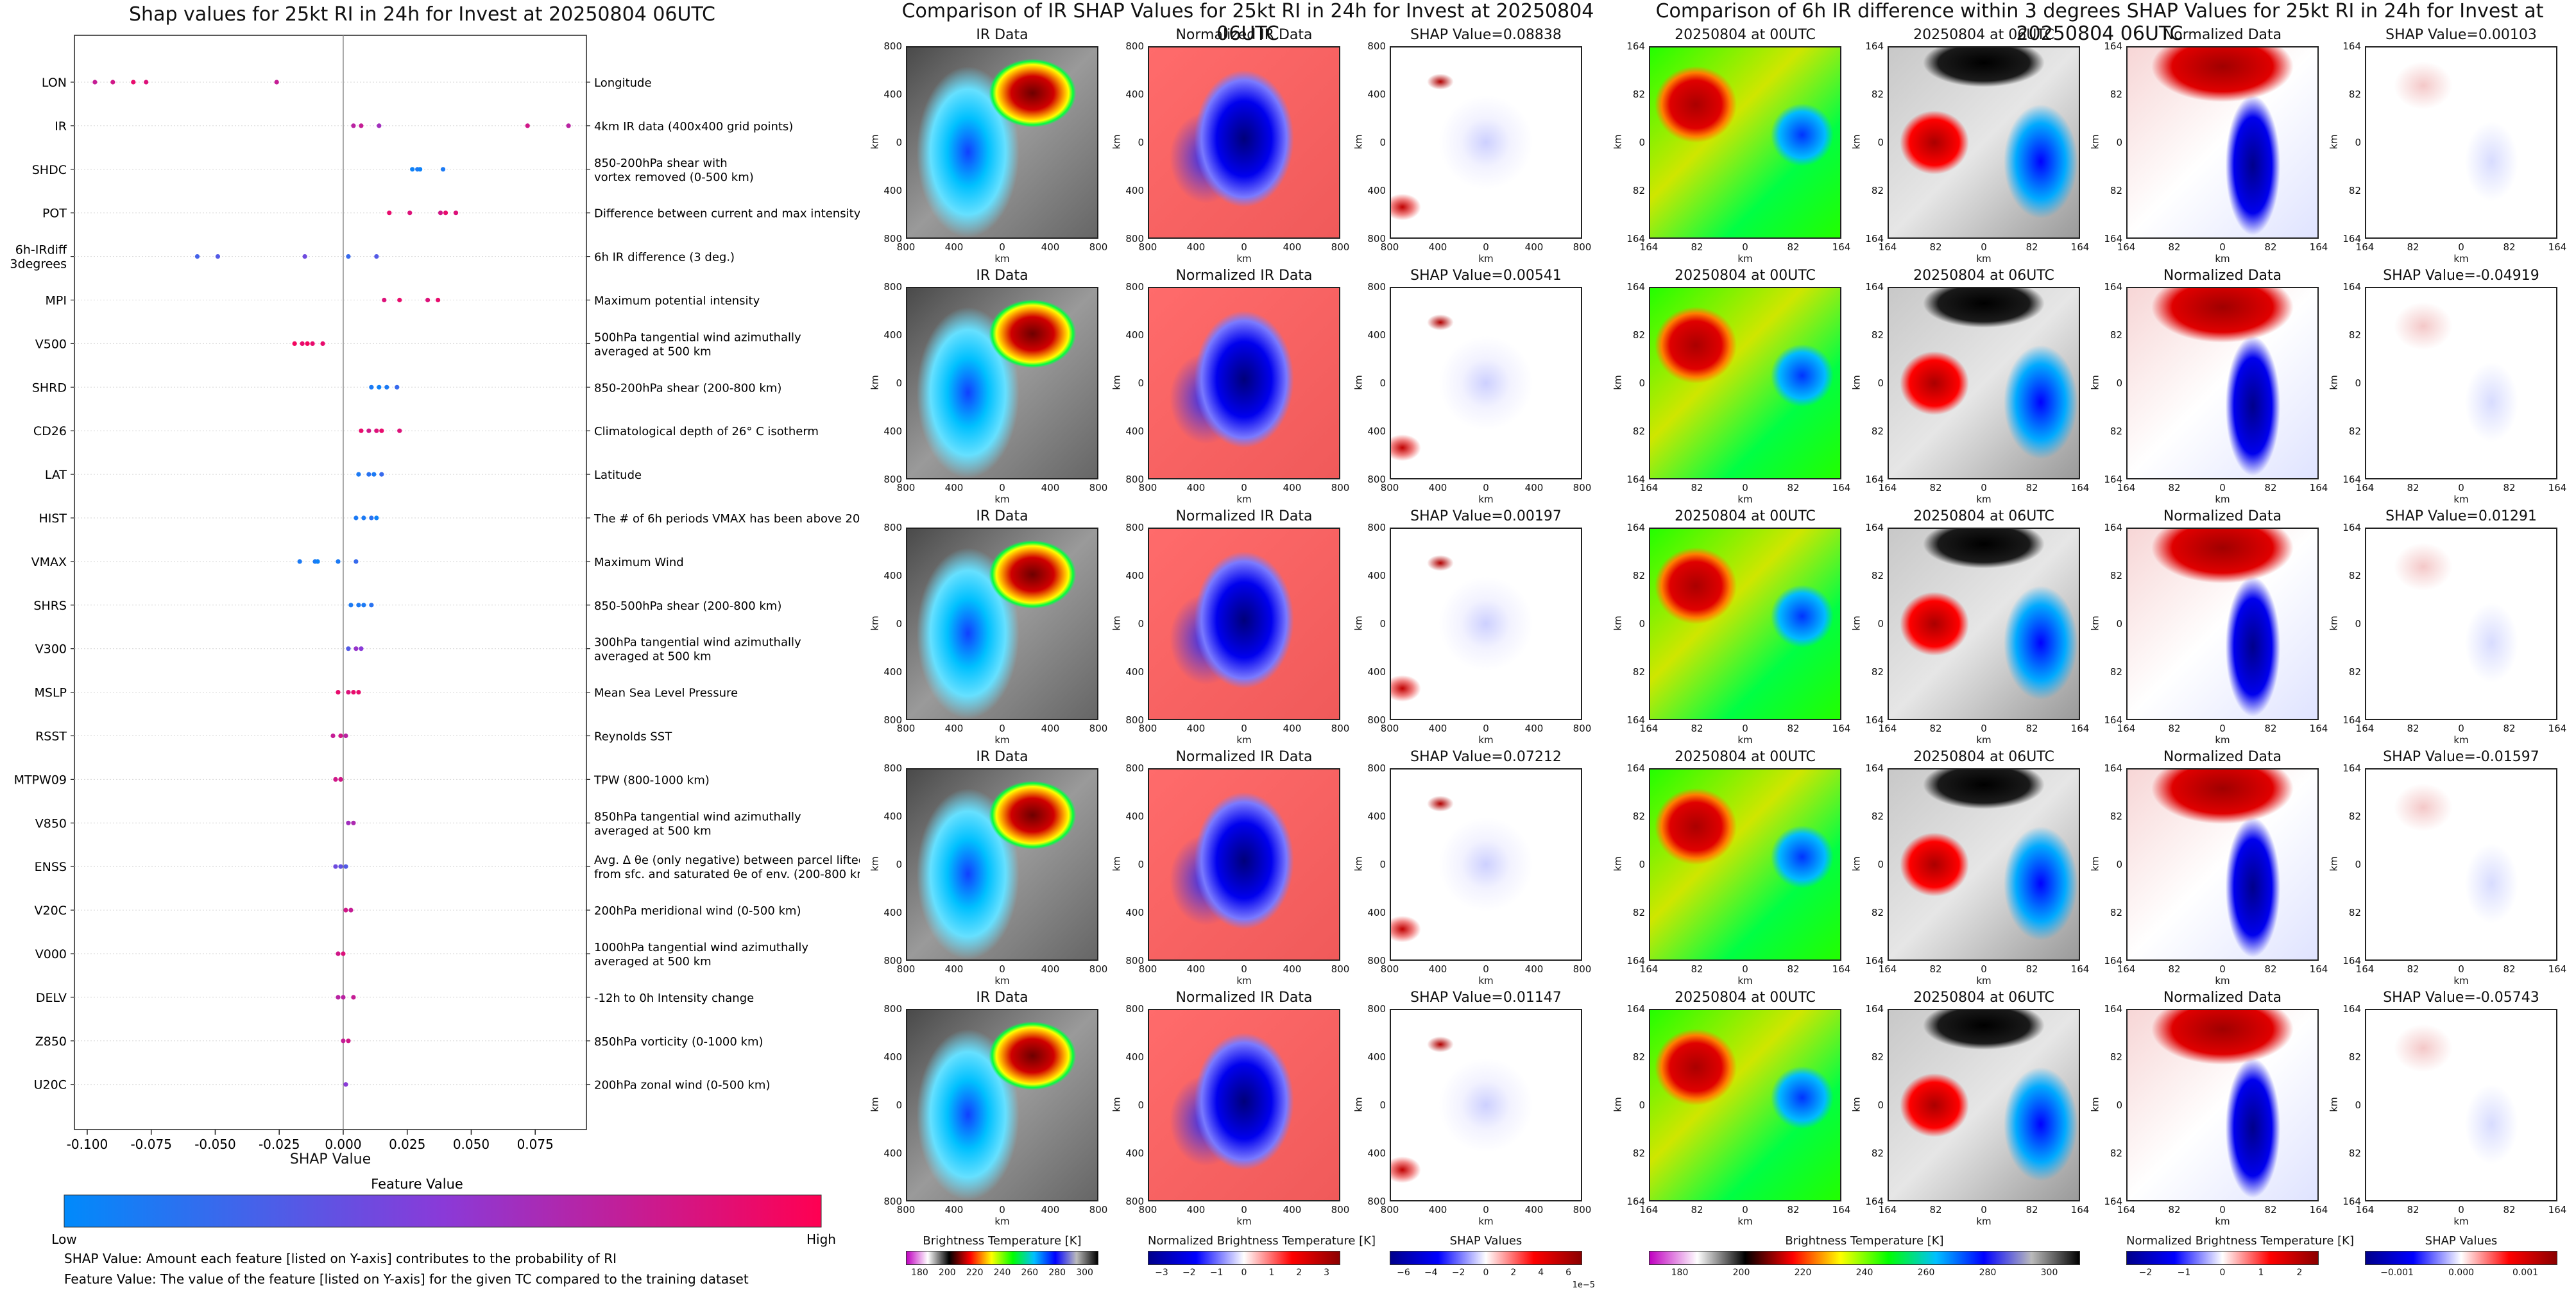  Describe the element at coordinates (1746, 998) in the screenshot. I see `panel-title: 20250804 at 00UTC` at that location.